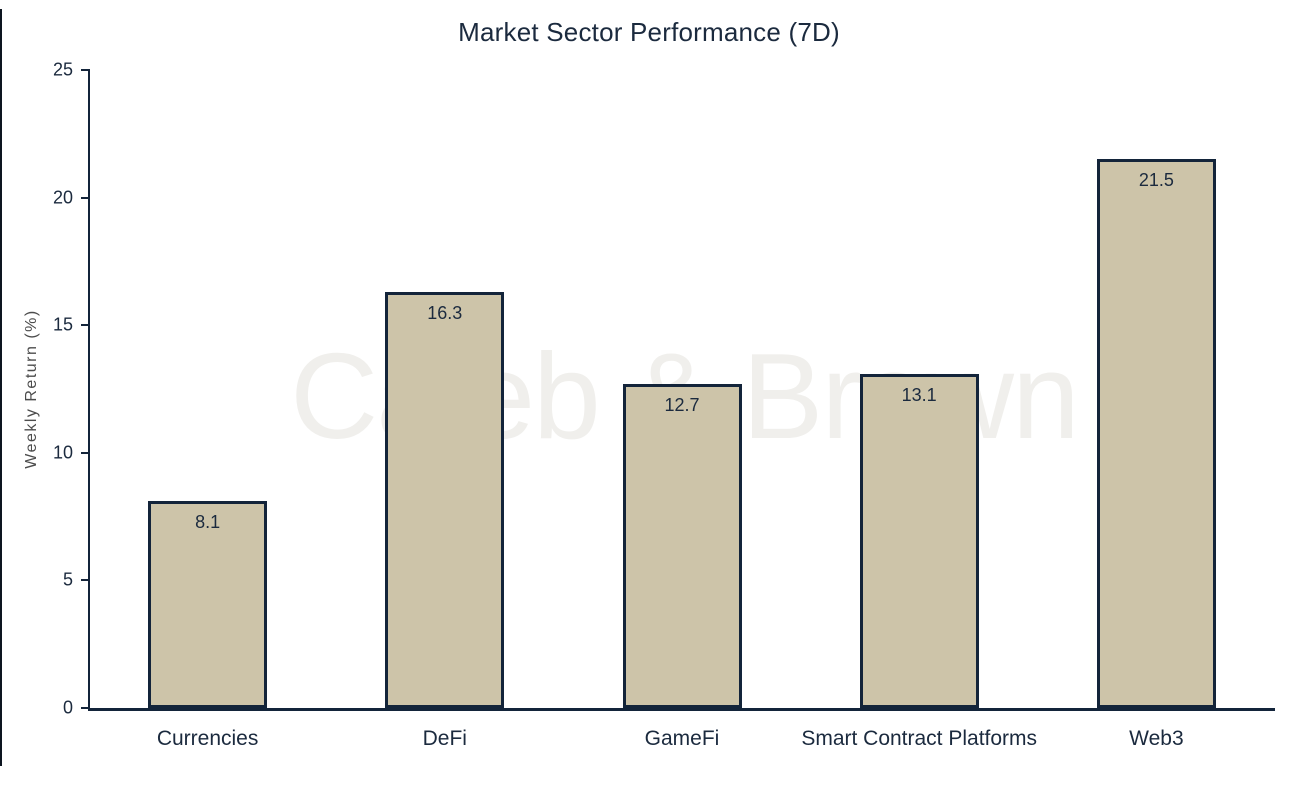 This screenshot has width=1298, height=792. Describe the element at coordinates (67, 579) in the screenshot. I see `y-tick-label: 5` at that location.